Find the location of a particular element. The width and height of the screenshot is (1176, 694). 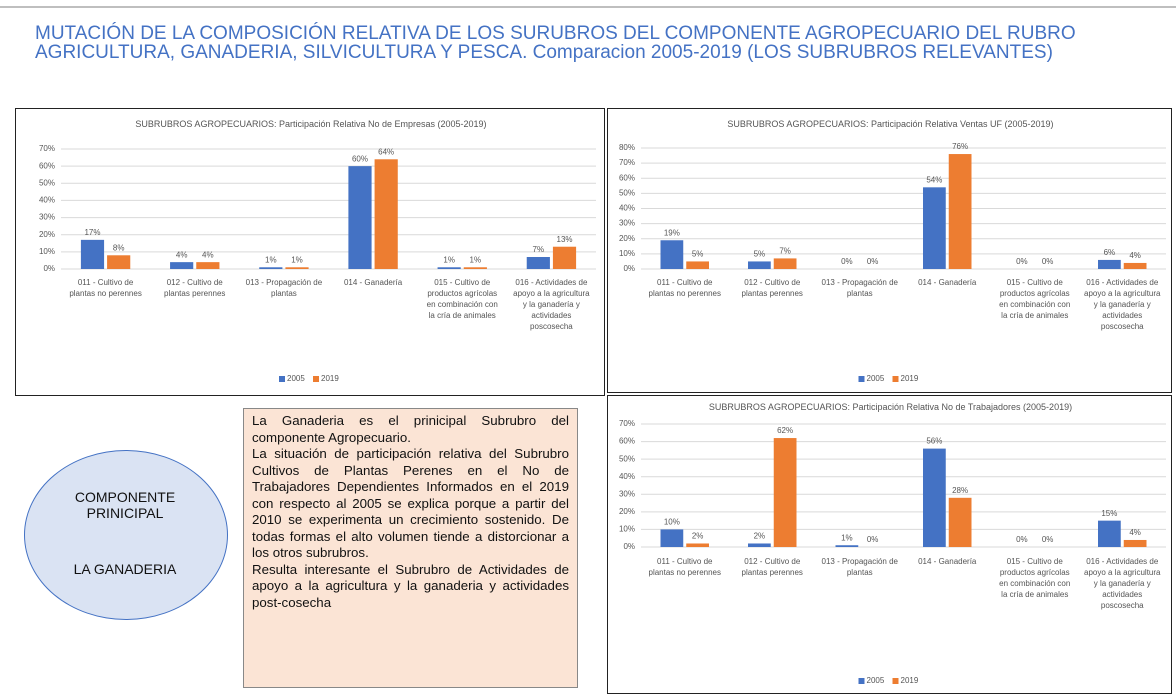

data-label: 28% is located at coordinates (960, 490).